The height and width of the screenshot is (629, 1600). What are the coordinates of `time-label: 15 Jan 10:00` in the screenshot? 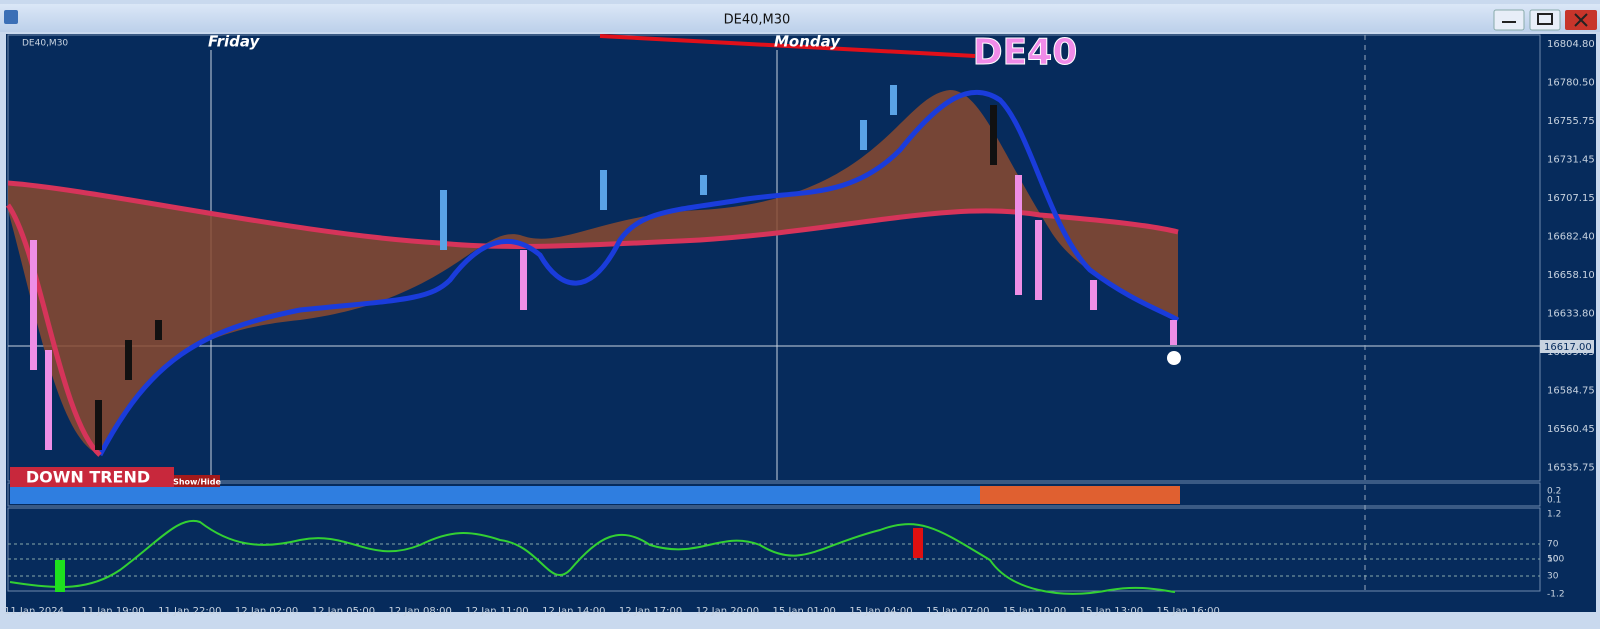 It's located at (1034, 611).